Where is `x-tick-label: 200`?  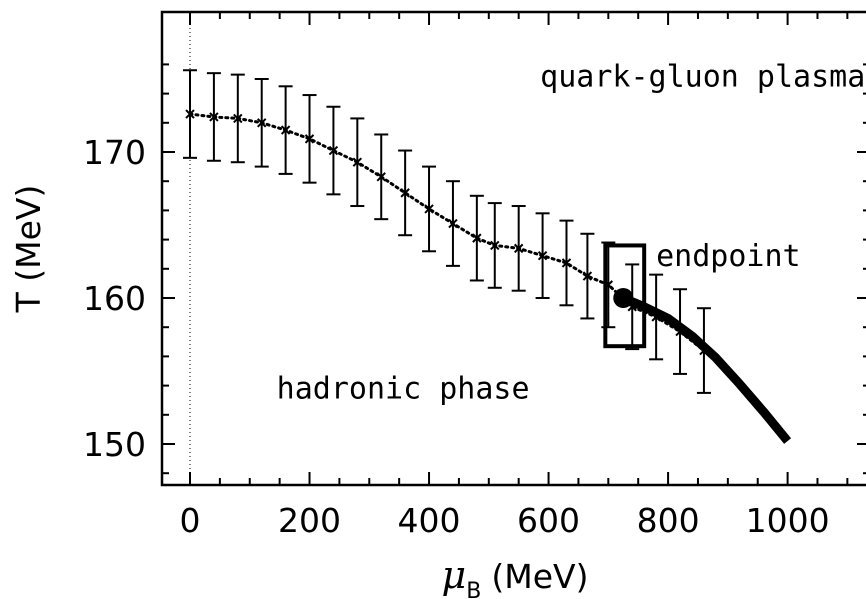 x-tick-label: 200 is located at coordinates (309, 520).